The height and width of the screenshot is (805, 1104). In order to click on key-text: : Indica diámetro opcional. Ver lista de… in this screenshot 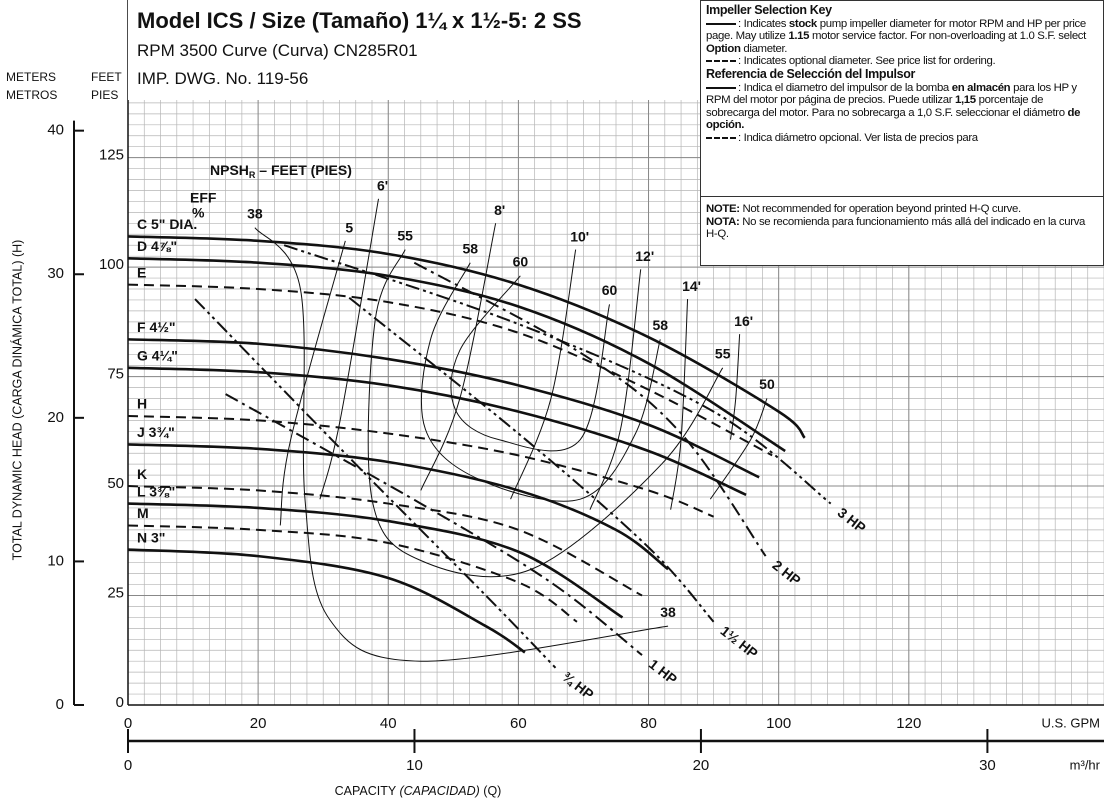, I will do `click(858, 137)`.